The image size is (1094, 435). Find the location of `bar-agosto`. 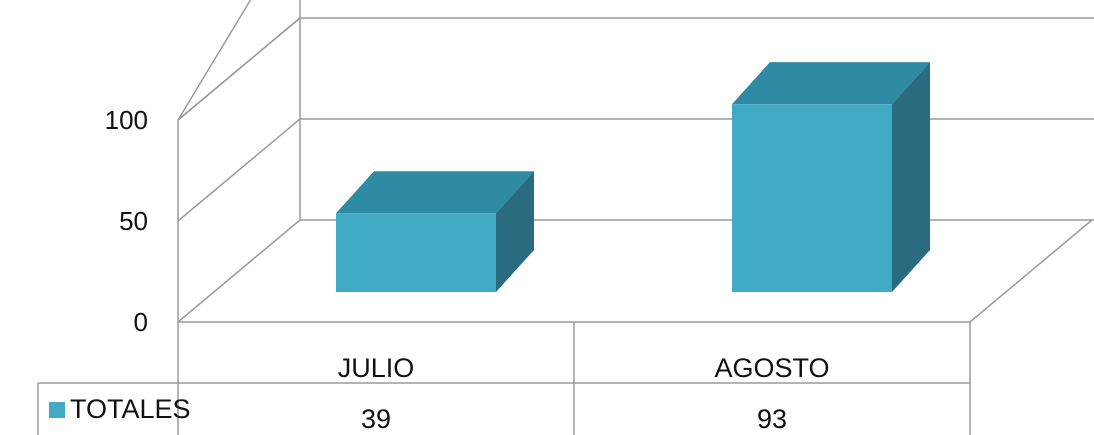

bar-agosto is located at coordinates (831, 177).